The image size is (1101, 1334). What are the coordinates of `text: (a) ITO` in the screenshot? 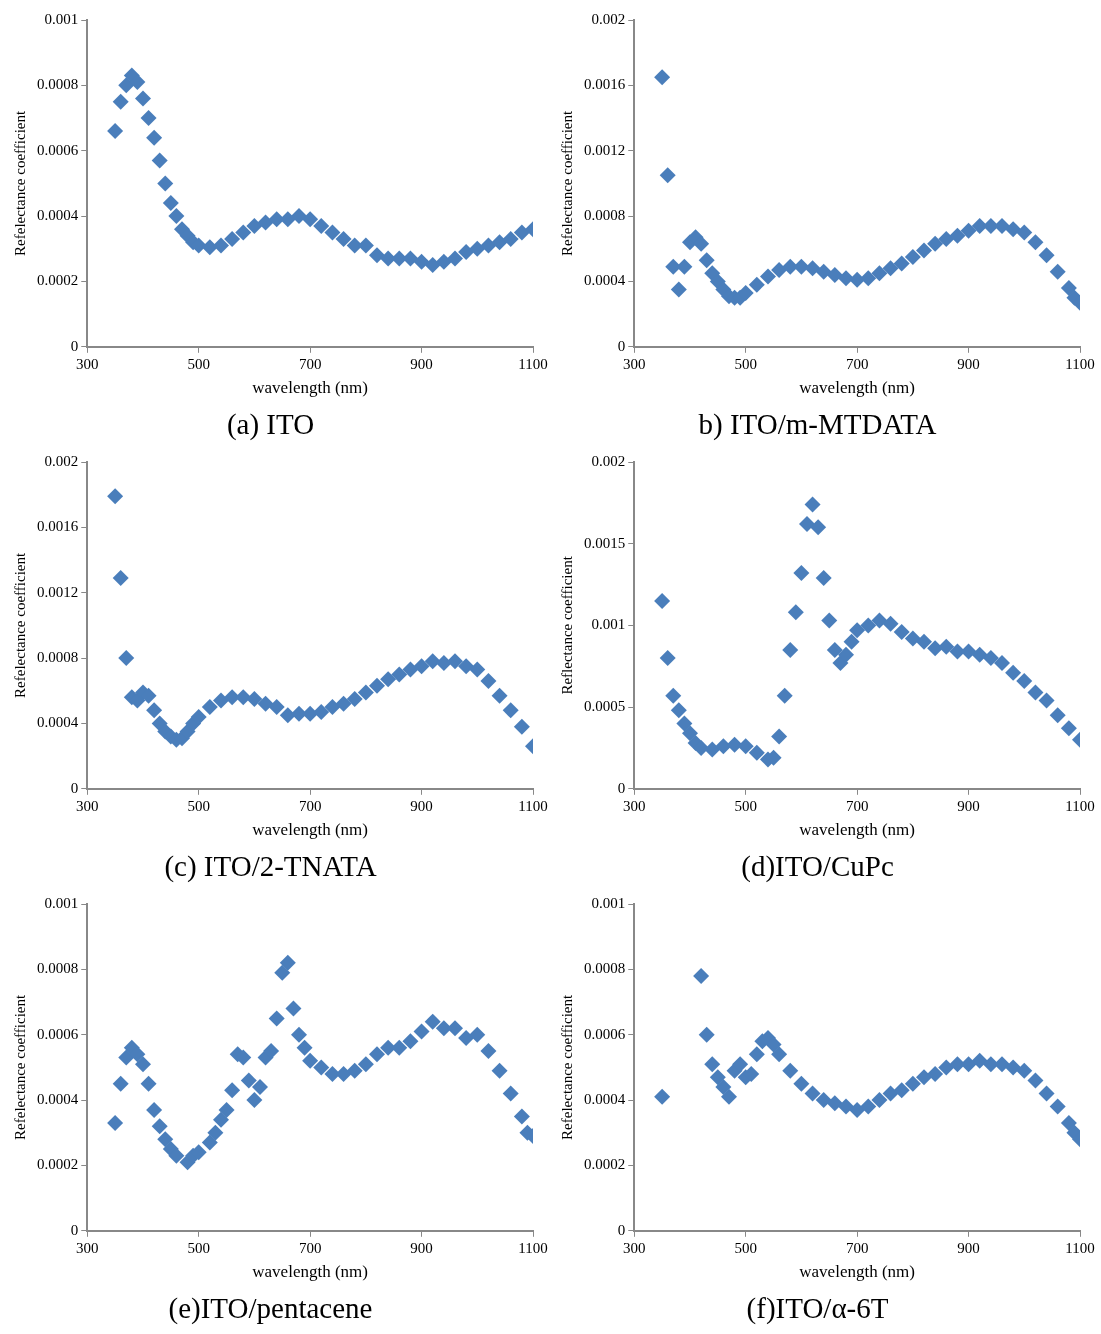 It's located at (270, 425).